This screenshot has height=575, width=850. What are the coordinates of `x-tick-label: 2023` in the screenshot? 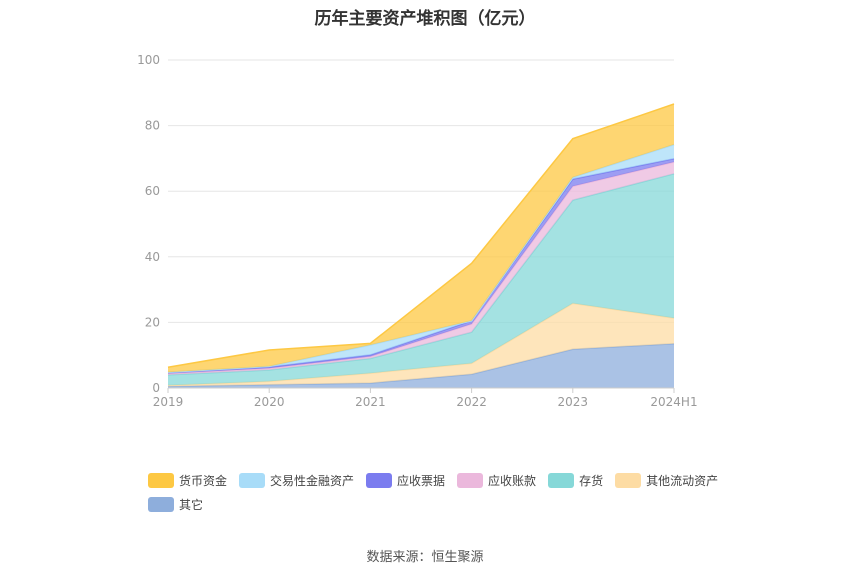 It's located at (573, 402).